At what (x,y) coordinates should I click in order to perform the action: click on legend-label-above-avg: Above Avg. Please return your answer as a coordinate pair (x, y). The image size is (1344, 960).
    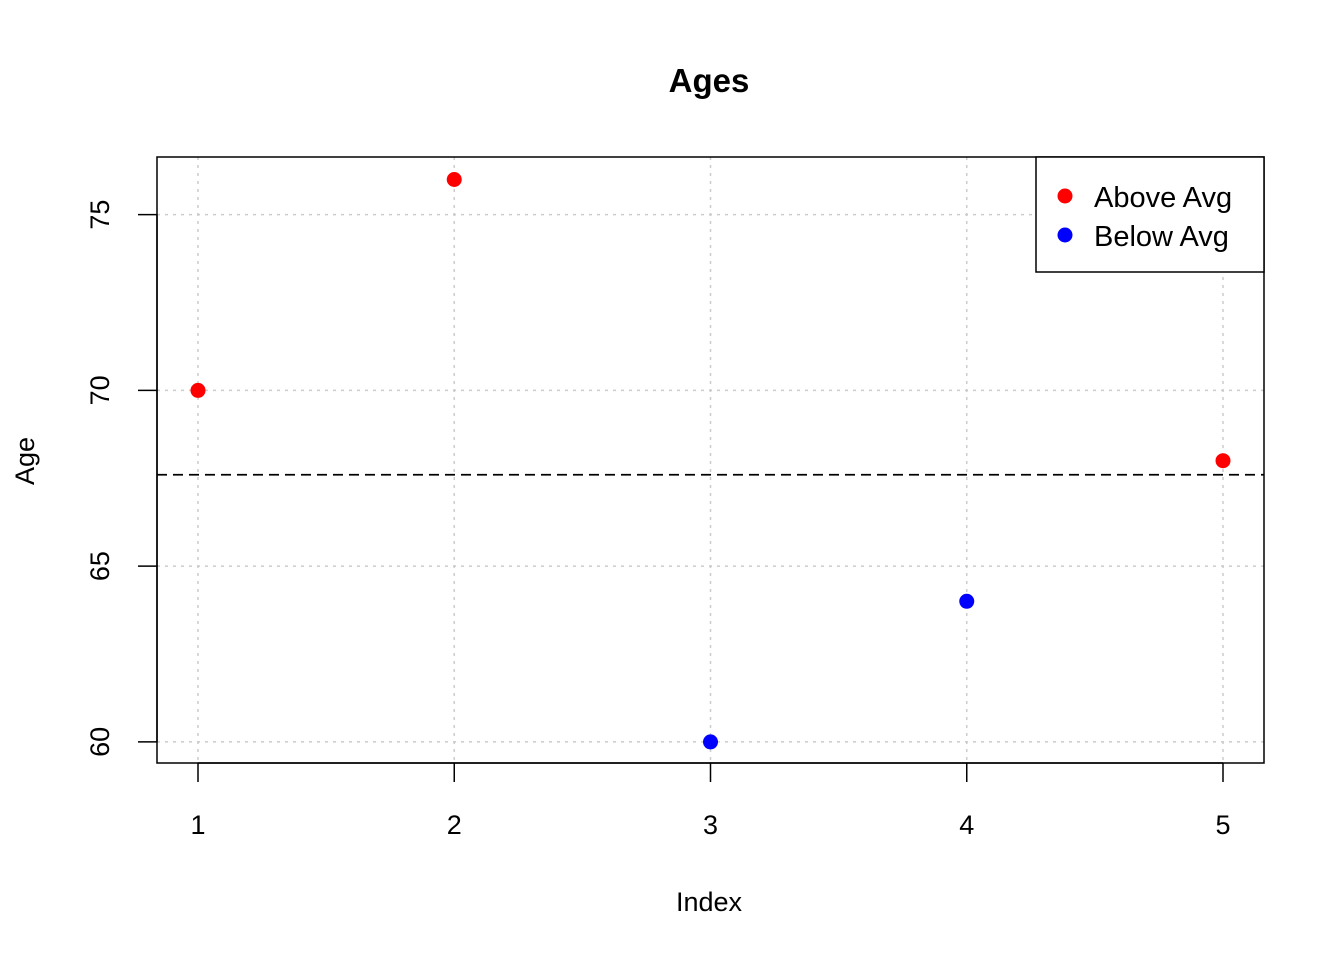
    Looking at the image, I should click on (1163, 198).